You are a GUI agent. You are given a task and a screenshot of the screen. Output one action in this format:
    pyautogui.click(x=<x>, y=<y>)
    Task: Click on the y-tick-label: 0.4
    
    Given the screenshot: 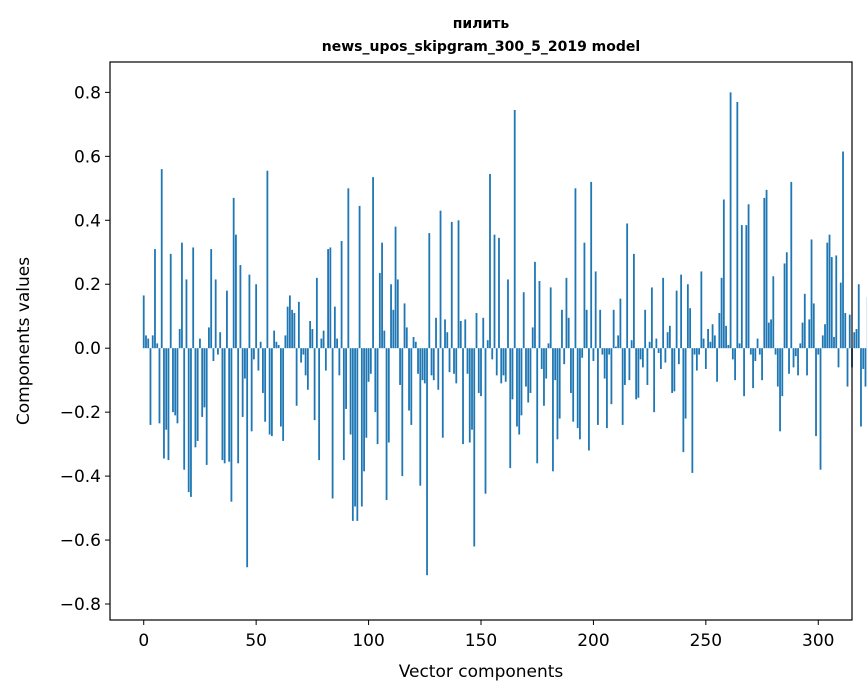 What is the action you would take?
    pyautogui.click(x=87, y=221)
    